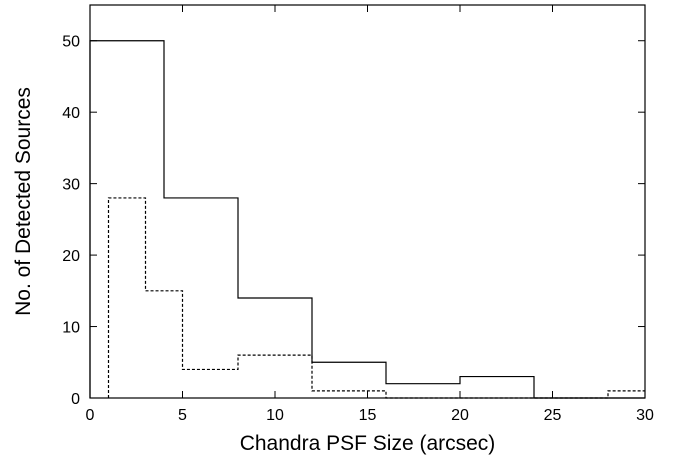  What do you see at coordinates (368, 415) in the screenshot?
I see `x-tick-label: 15` at bounding box center [368, 415].